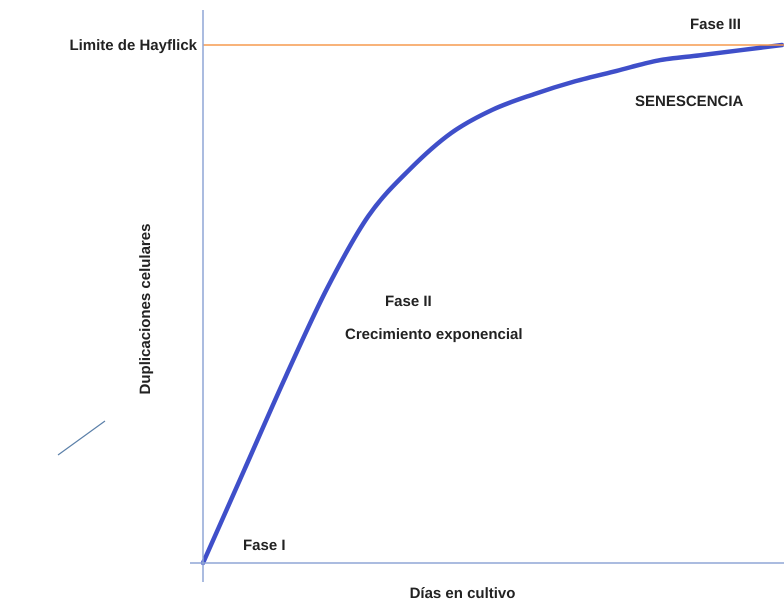 The height and width of the screenshot is (606, 784). What do you see at coordinates (145, 309) in the screenshot?
I see `y-axis-title: Duplicaciones celulares` at bounding box center [145, 309].